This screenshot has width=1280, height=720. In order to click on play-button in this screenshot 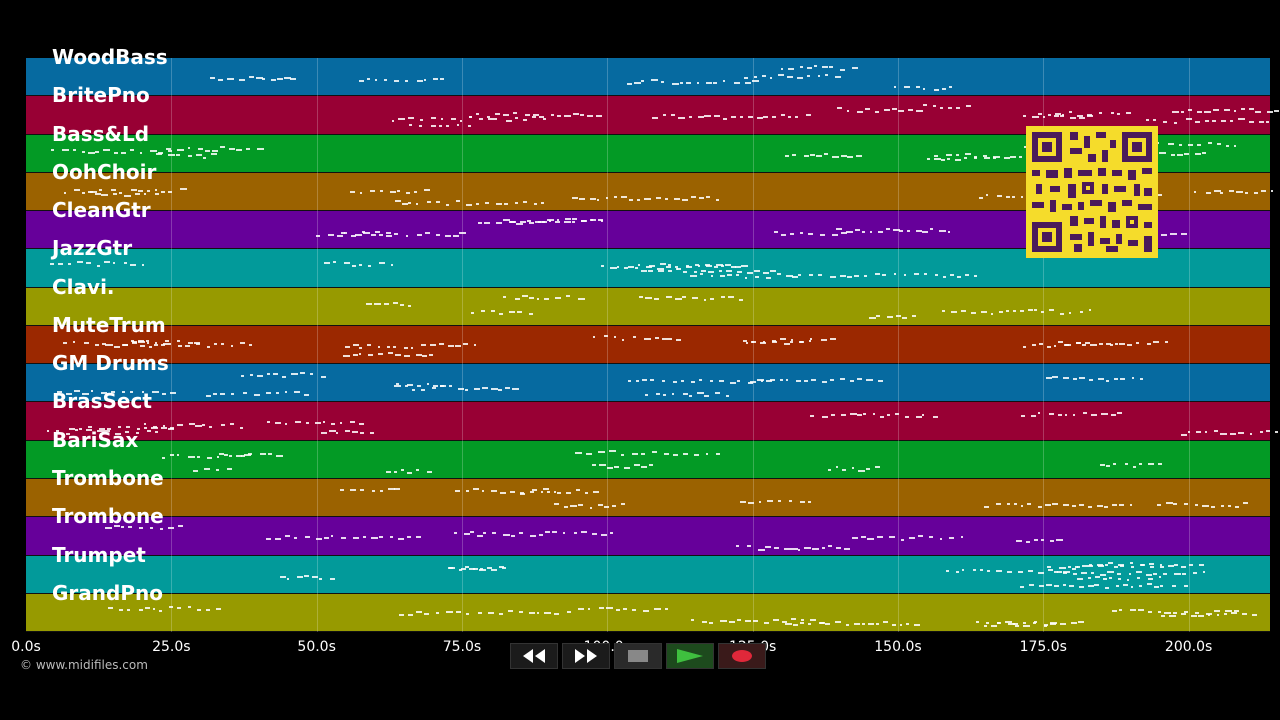, I will do `click(690, 656)`.